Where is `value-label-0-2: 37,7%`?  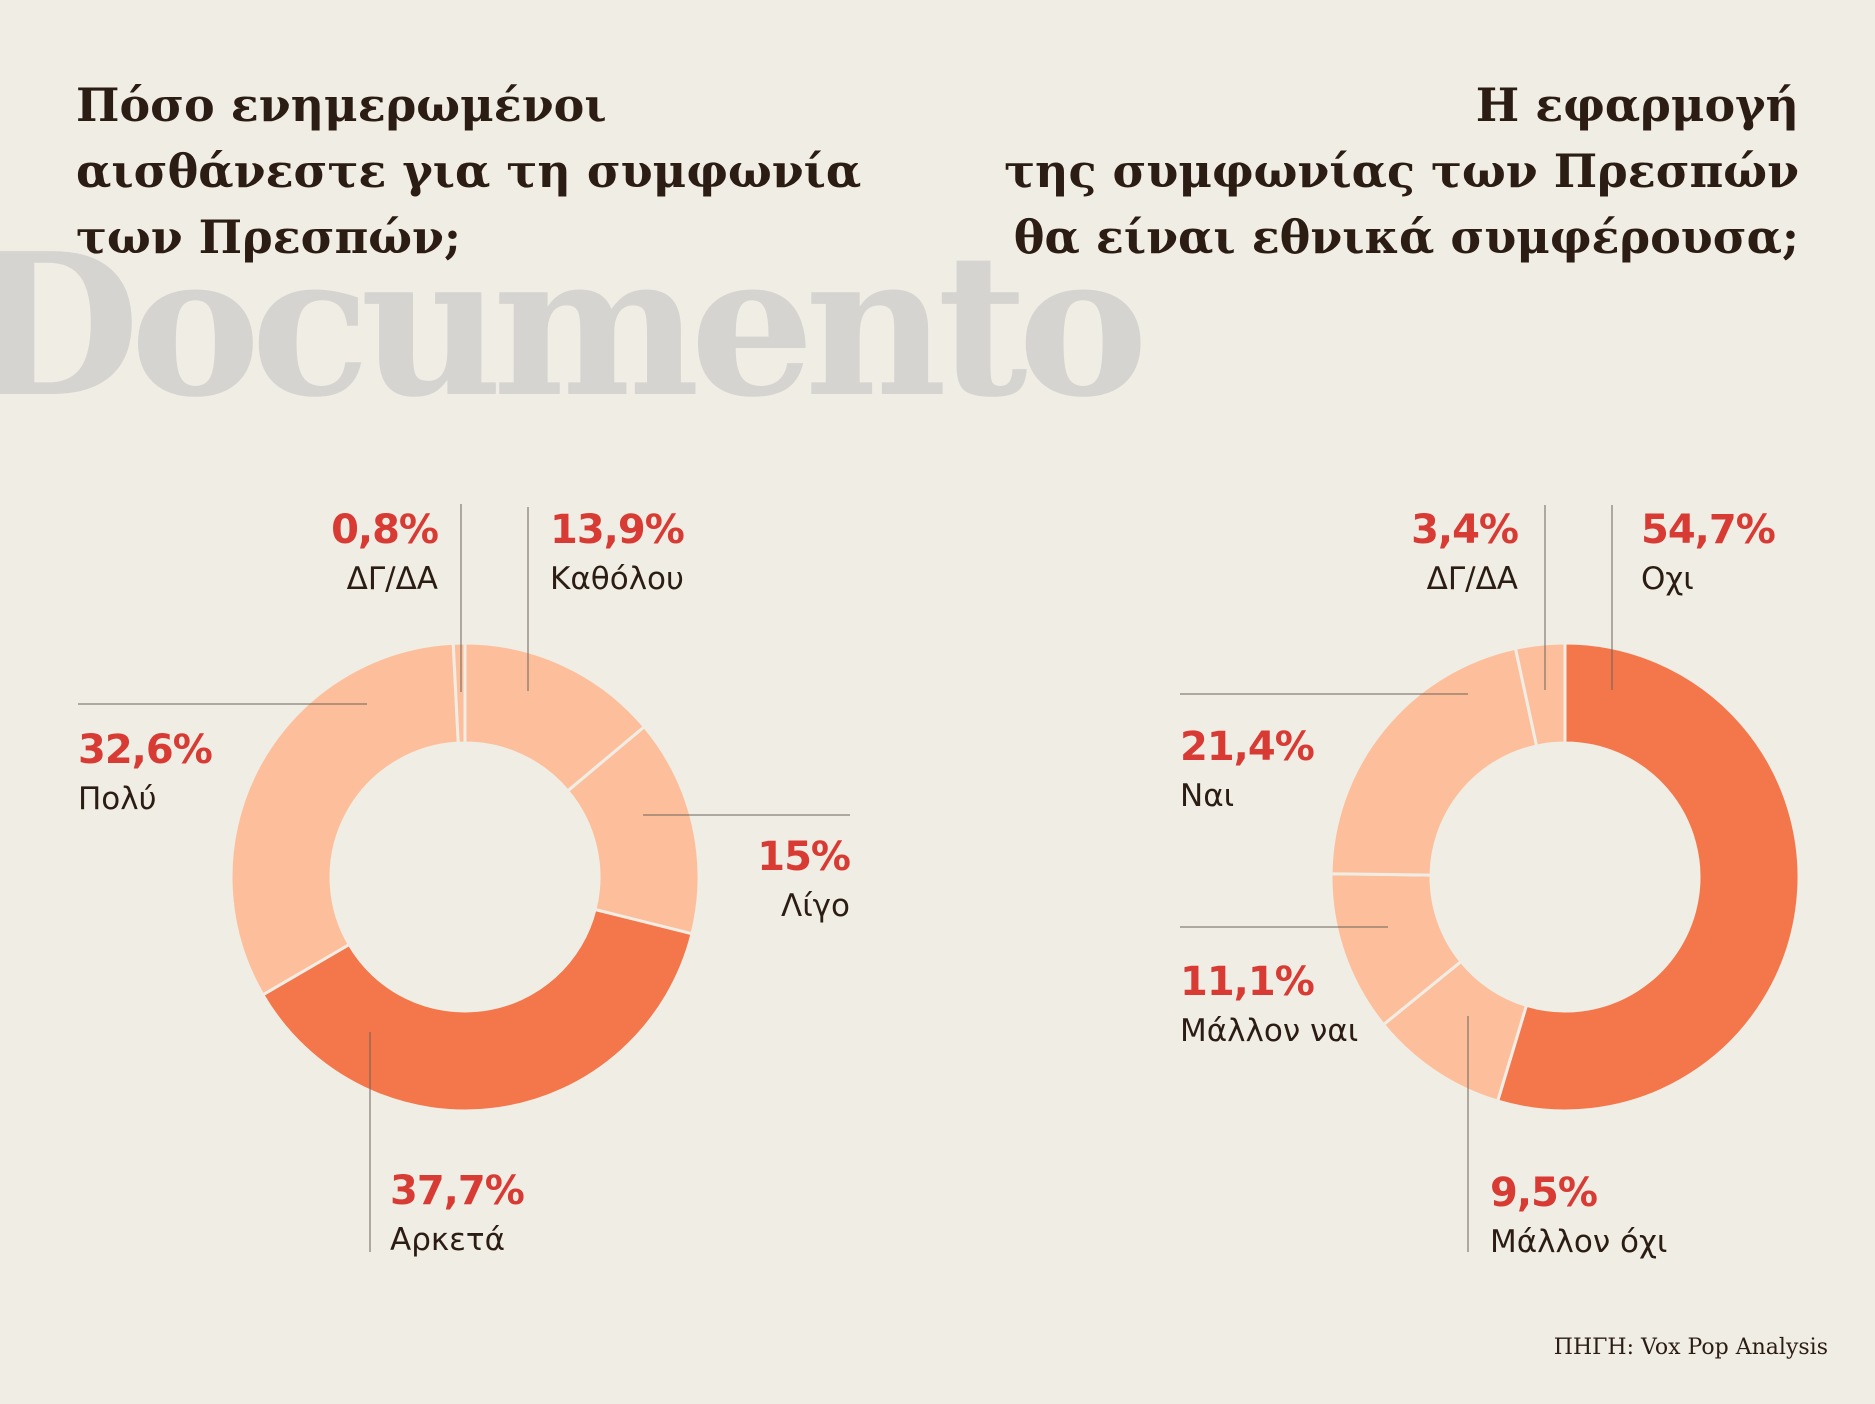 value-label-0-2: 37,7% is located at coordinates (457, 1191).